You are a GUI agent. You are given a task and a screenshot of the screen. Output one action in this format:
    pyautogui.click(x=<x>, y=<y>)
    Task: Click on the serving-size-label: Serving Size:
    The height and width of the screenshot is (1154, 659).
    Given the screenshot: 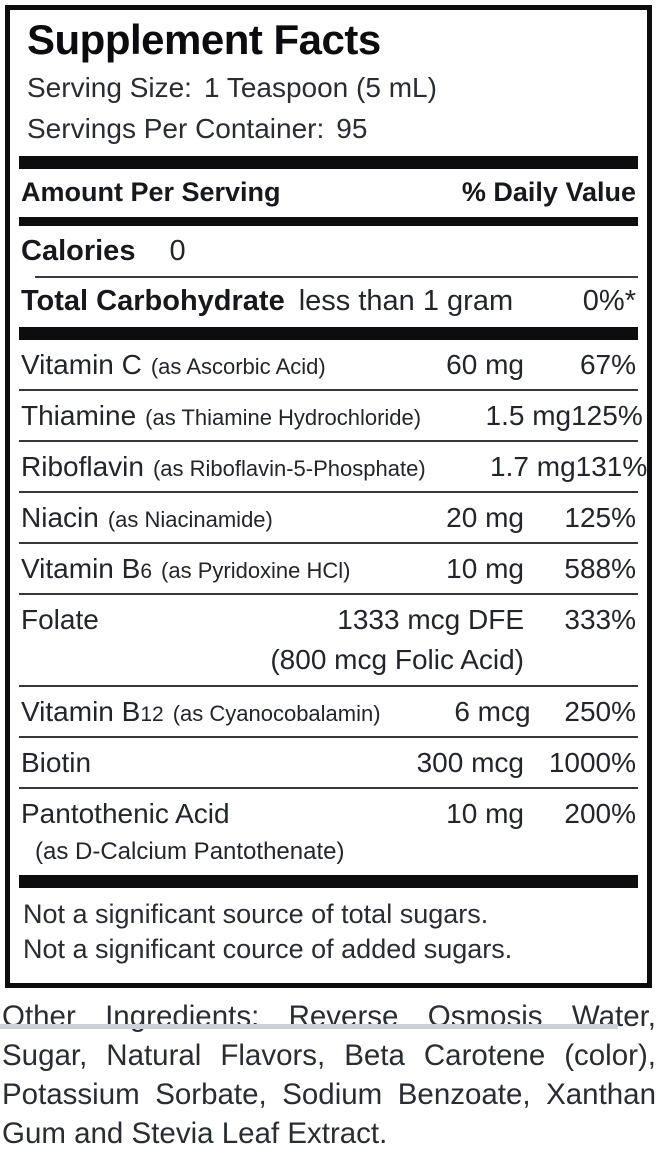 What is the action you would take?
    pyautogui.click(x=109, y=88)
    